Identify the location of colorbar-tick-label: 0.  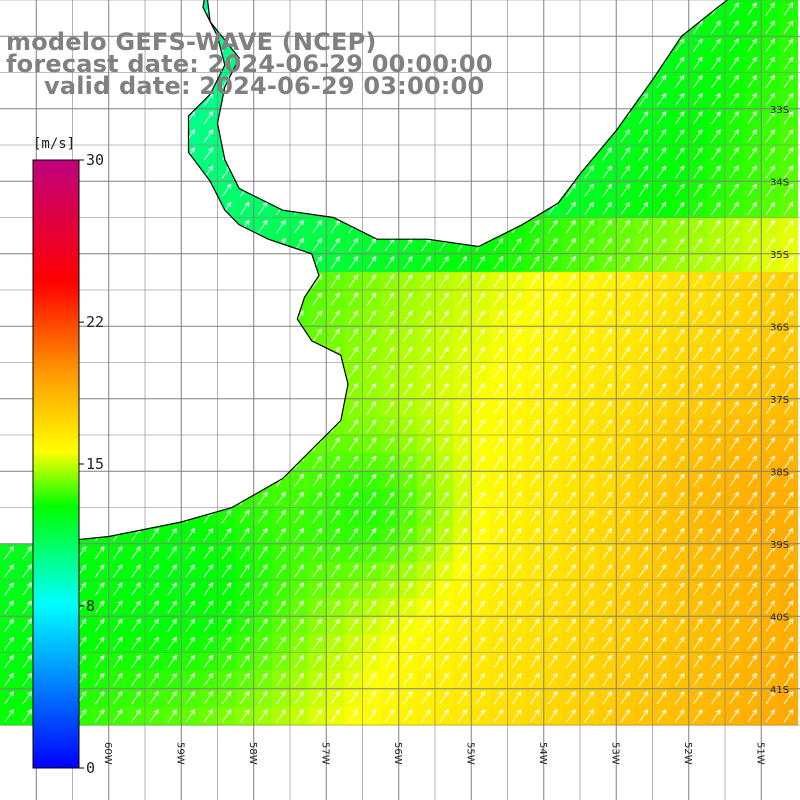
(90, 768).